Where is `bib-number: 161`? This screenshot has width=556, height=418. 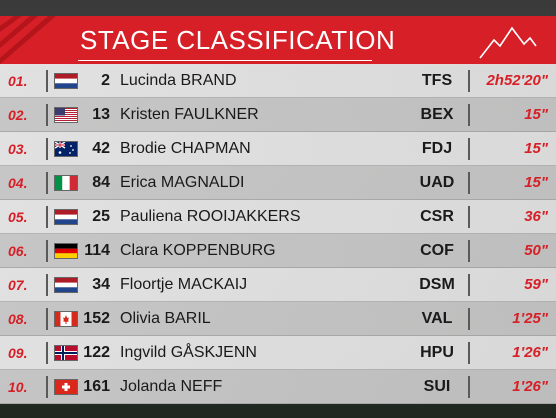 bib-number: 161 is located at coordinates (96, 386).